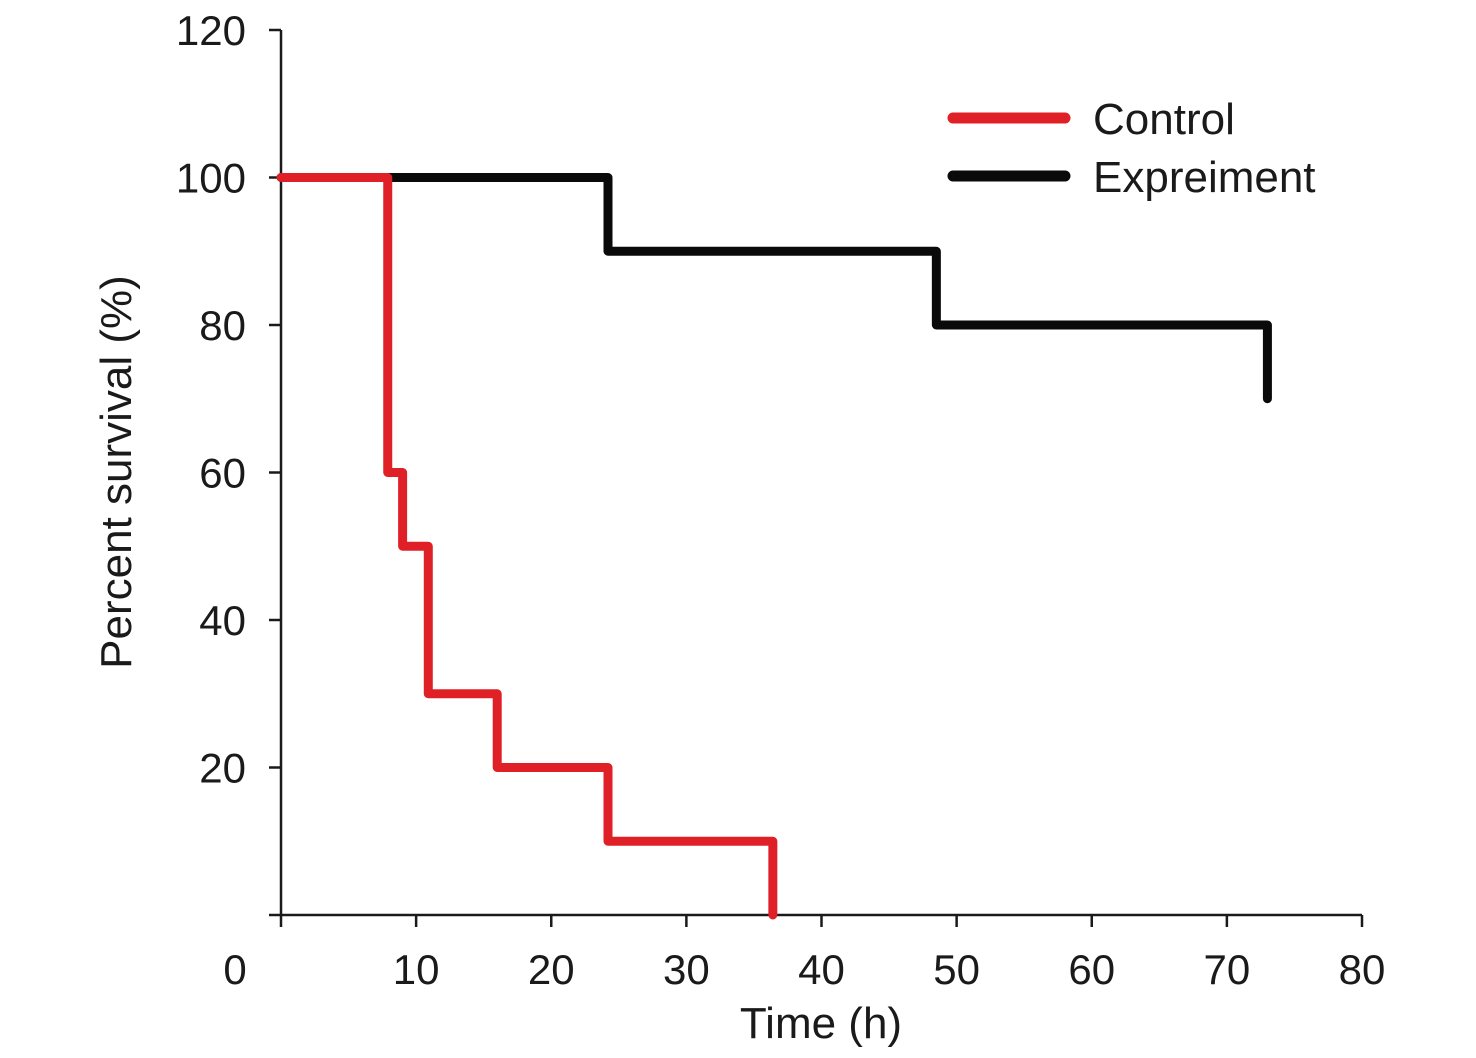  Describe the element at coordinates (1204, 177) in the screenshot. I see `legend-label-expreiment: Expreiment` at that location.